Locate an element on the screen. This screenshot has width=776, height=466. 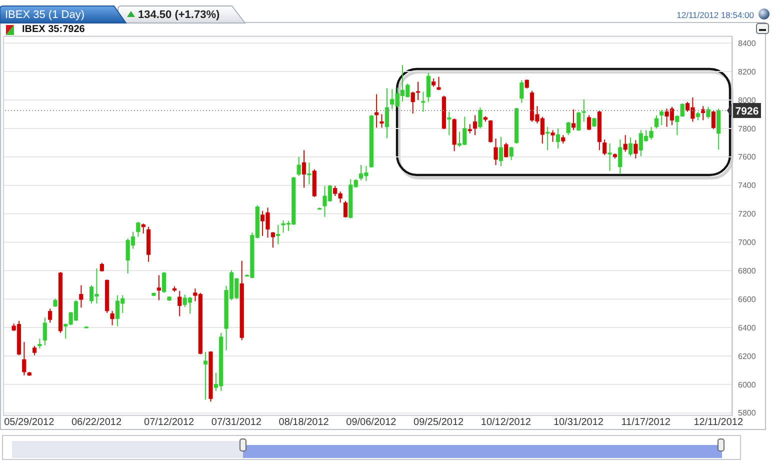
y-tick-label: 8400 is located at coordinates (747, 43).